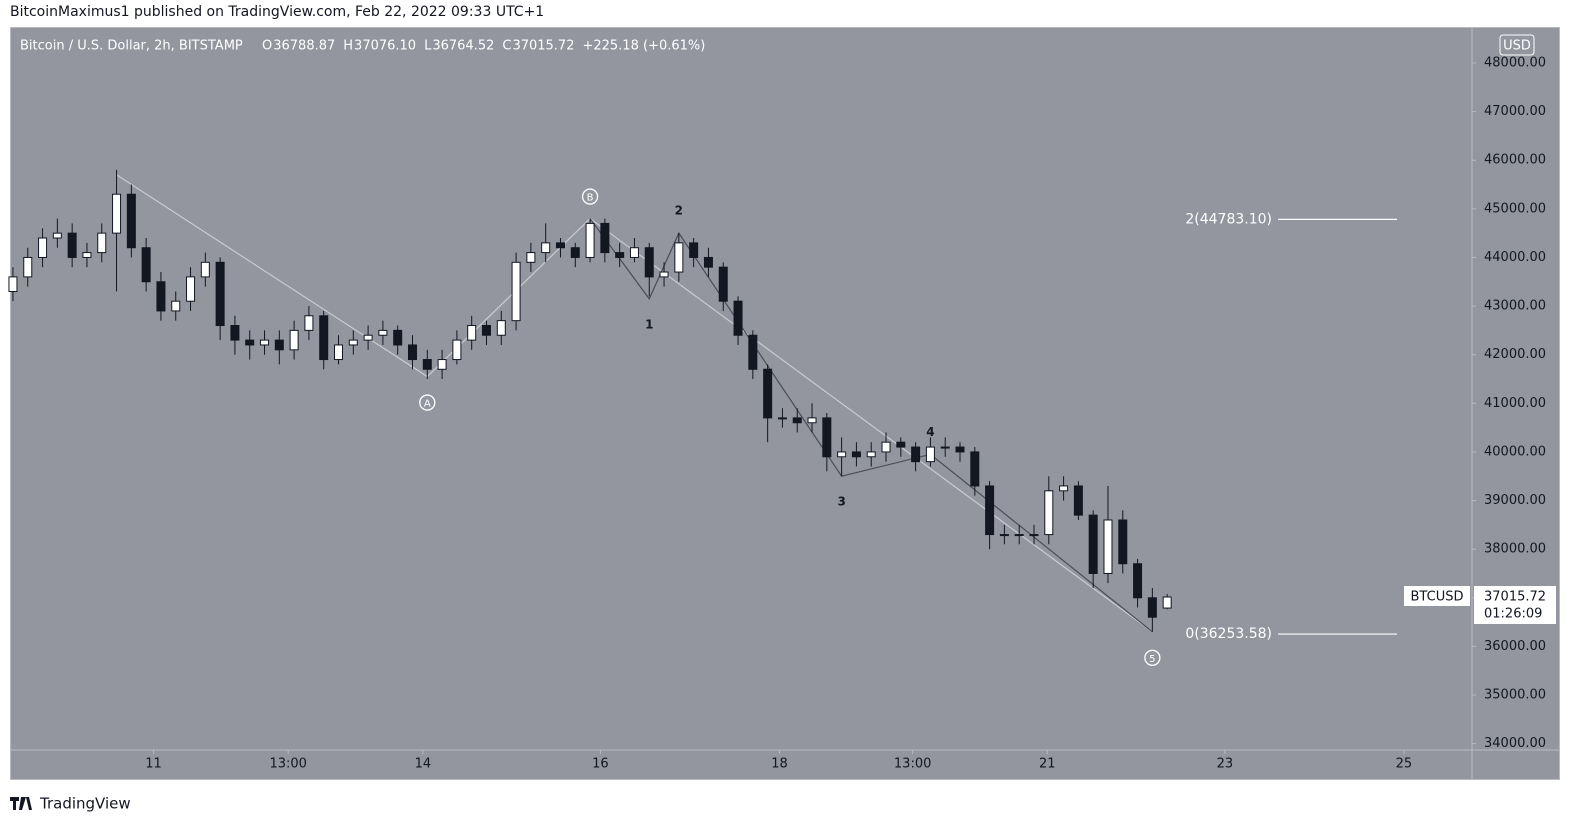  What do you see at coordinates (1513, 614) in the screenshot?
I see `price-tag-countdown: 01:26:09` at bounding box center [1513, 614].